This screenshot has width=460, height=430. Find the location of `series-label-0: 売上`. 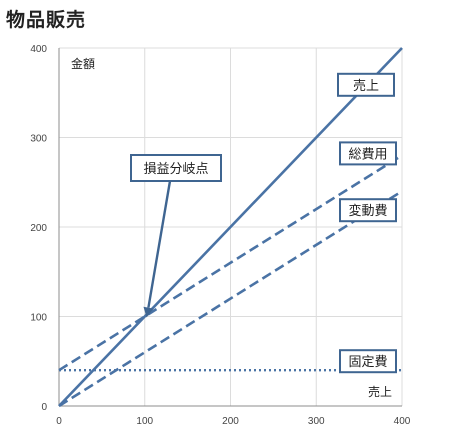

series-label-0: 売上 is located at coordinates (366, 86).